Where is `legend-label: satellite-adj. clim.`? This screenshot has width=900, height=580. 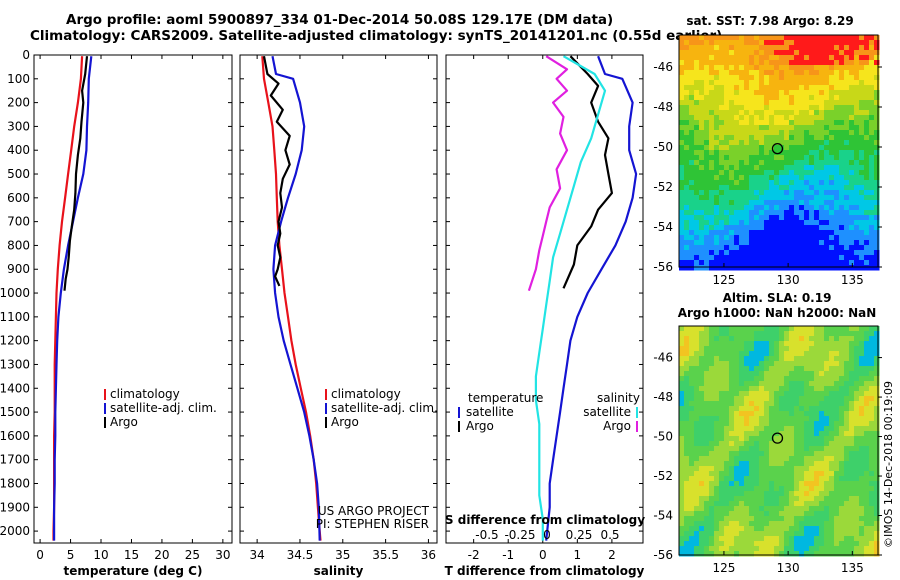
legend-label: satellite-adj. clim. is located at coordinates (163, 408).